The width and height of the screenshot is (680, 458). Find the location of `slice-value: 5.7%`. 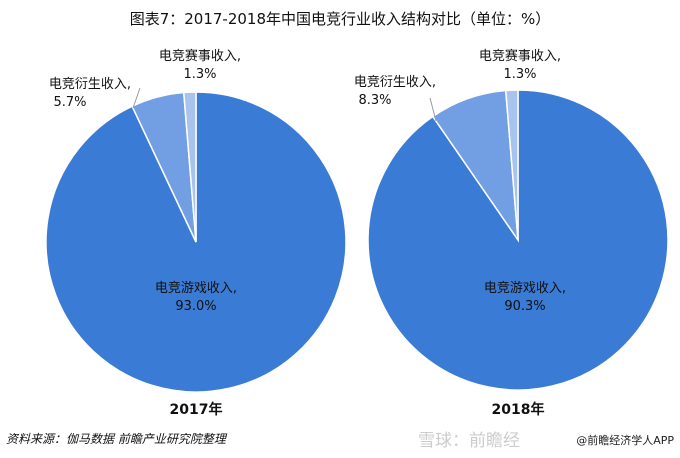

slice-value: 5.7% is located at coordinates (69, 102).